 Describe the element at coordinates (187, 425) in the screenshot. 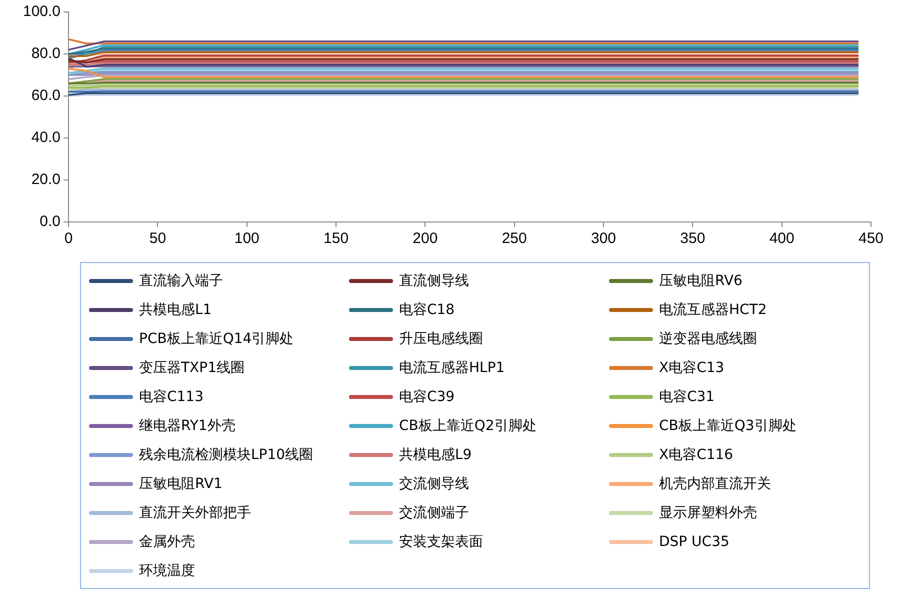

I see `legend-label: 继电器RY1外壳` at that location.